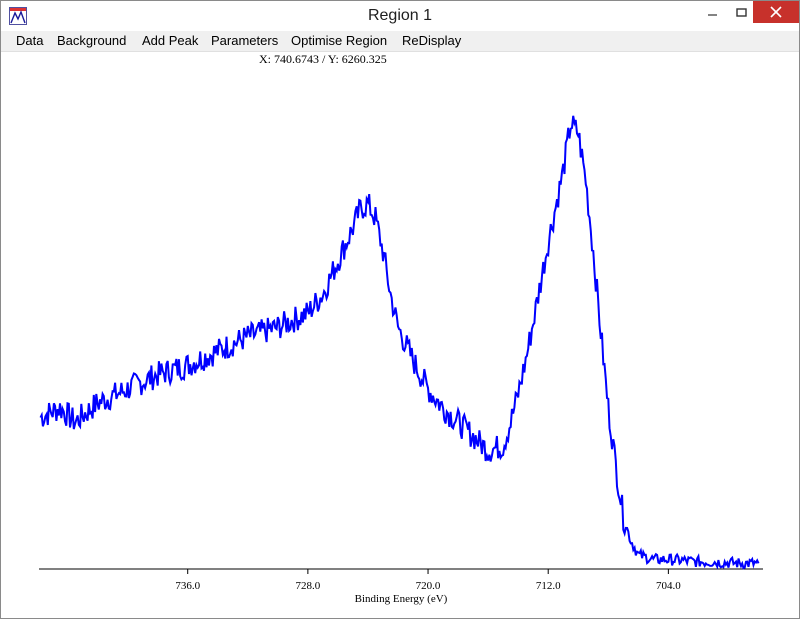  I want to click on menu-item-parameters: Parameters, so click(245, 40).